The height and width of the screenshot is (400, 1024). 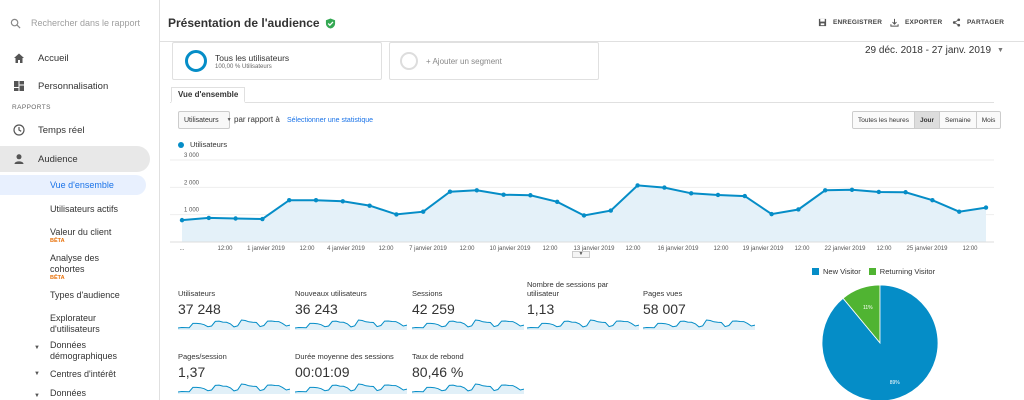 What do you see at coordinates (916, 22) in the screenshot?
I see `export-button: EXPORTER` at bounding box center [916, 22].